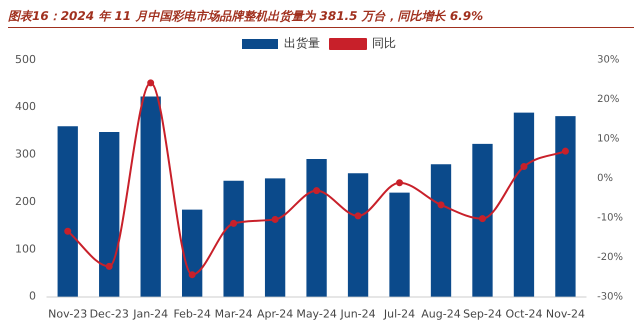 The width and height of the screenshot is (642, 336). I want to click on x-tick-label: Apr-24, so click(275, 313).